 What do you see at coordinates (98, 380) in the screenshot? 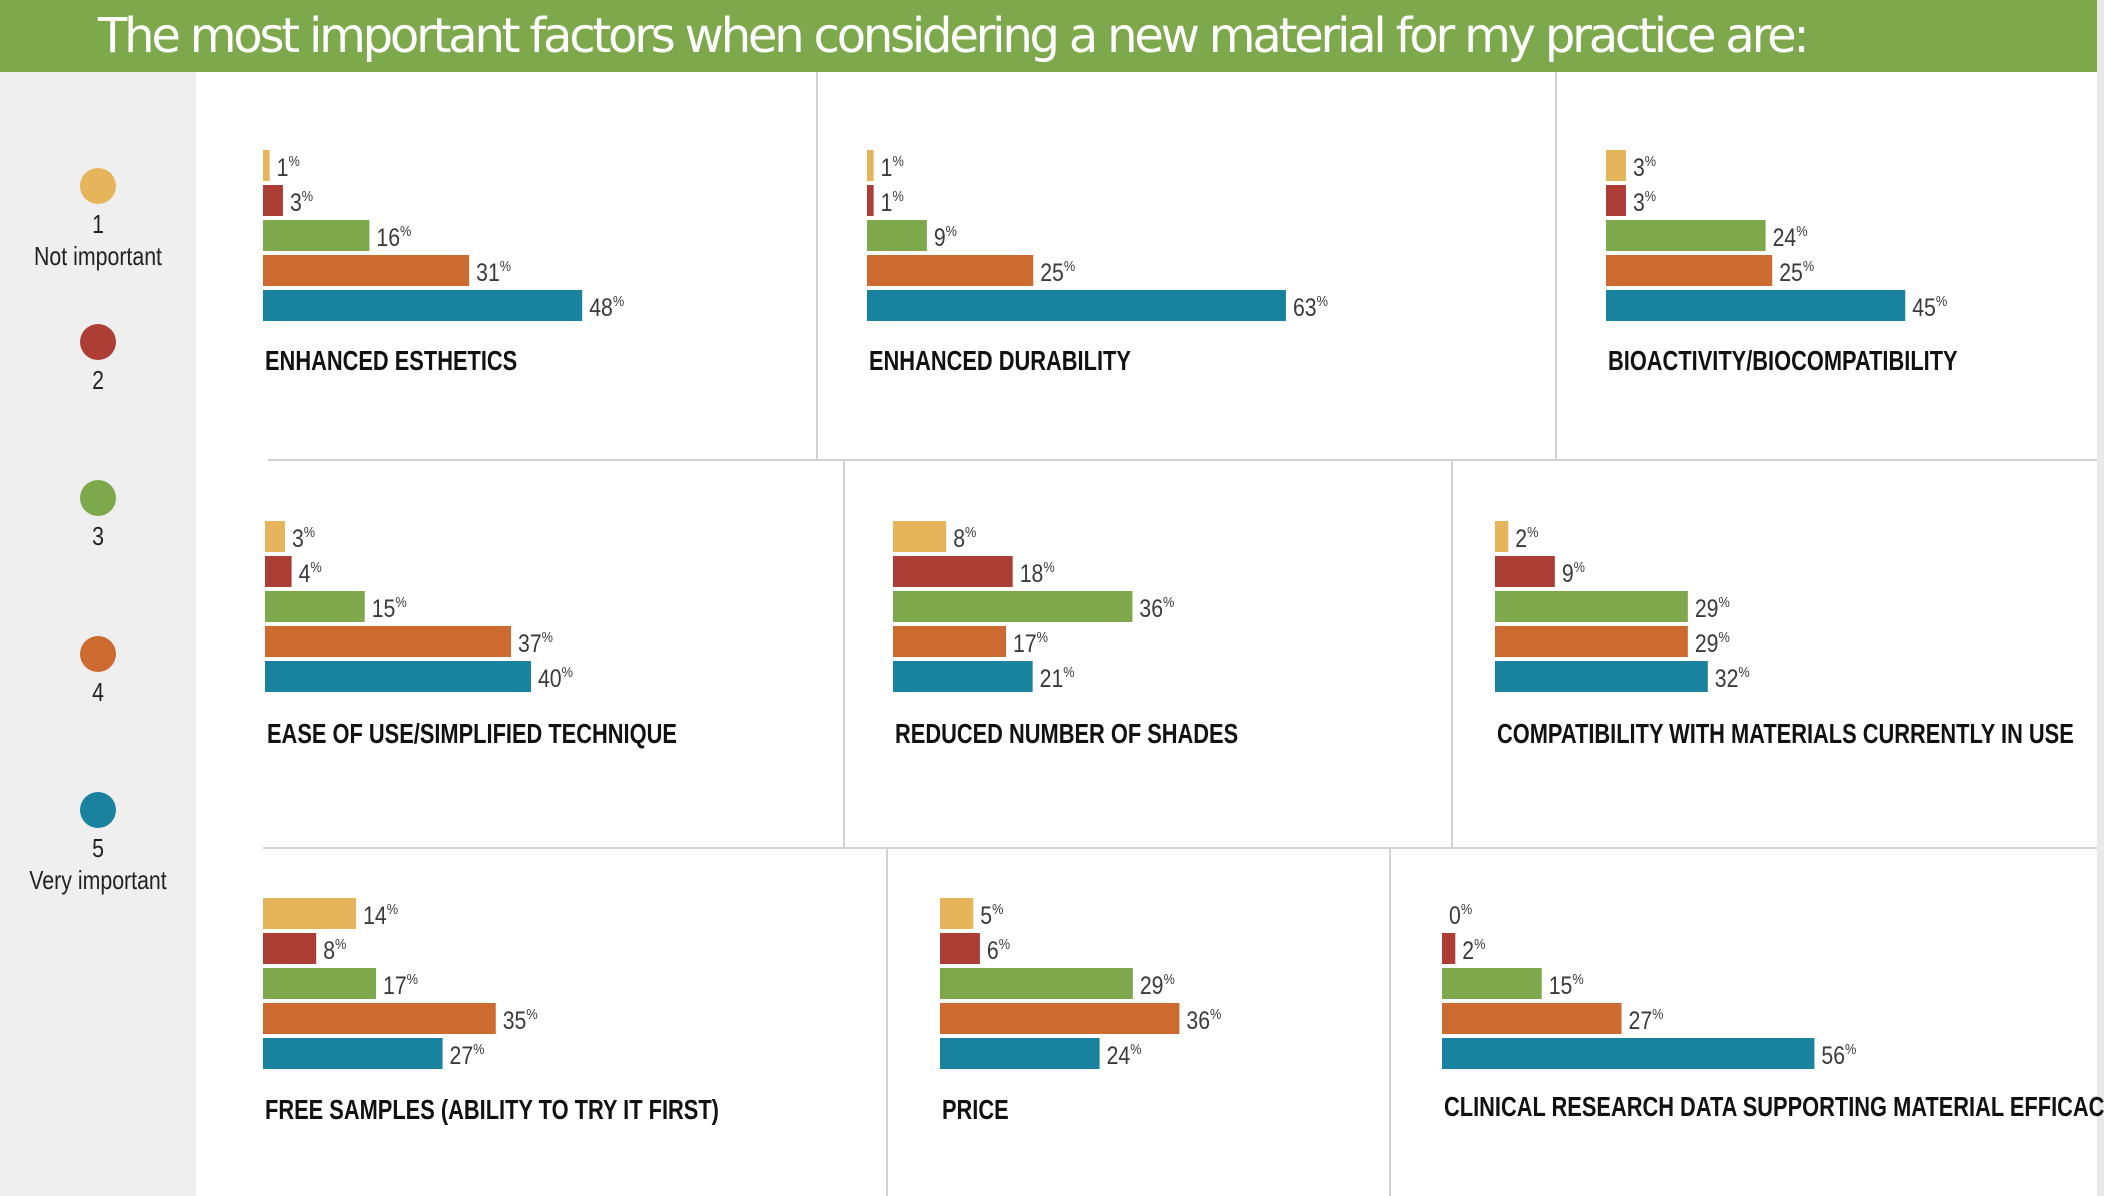
I see `legend-value: 2` at bounding box center [98, 380].